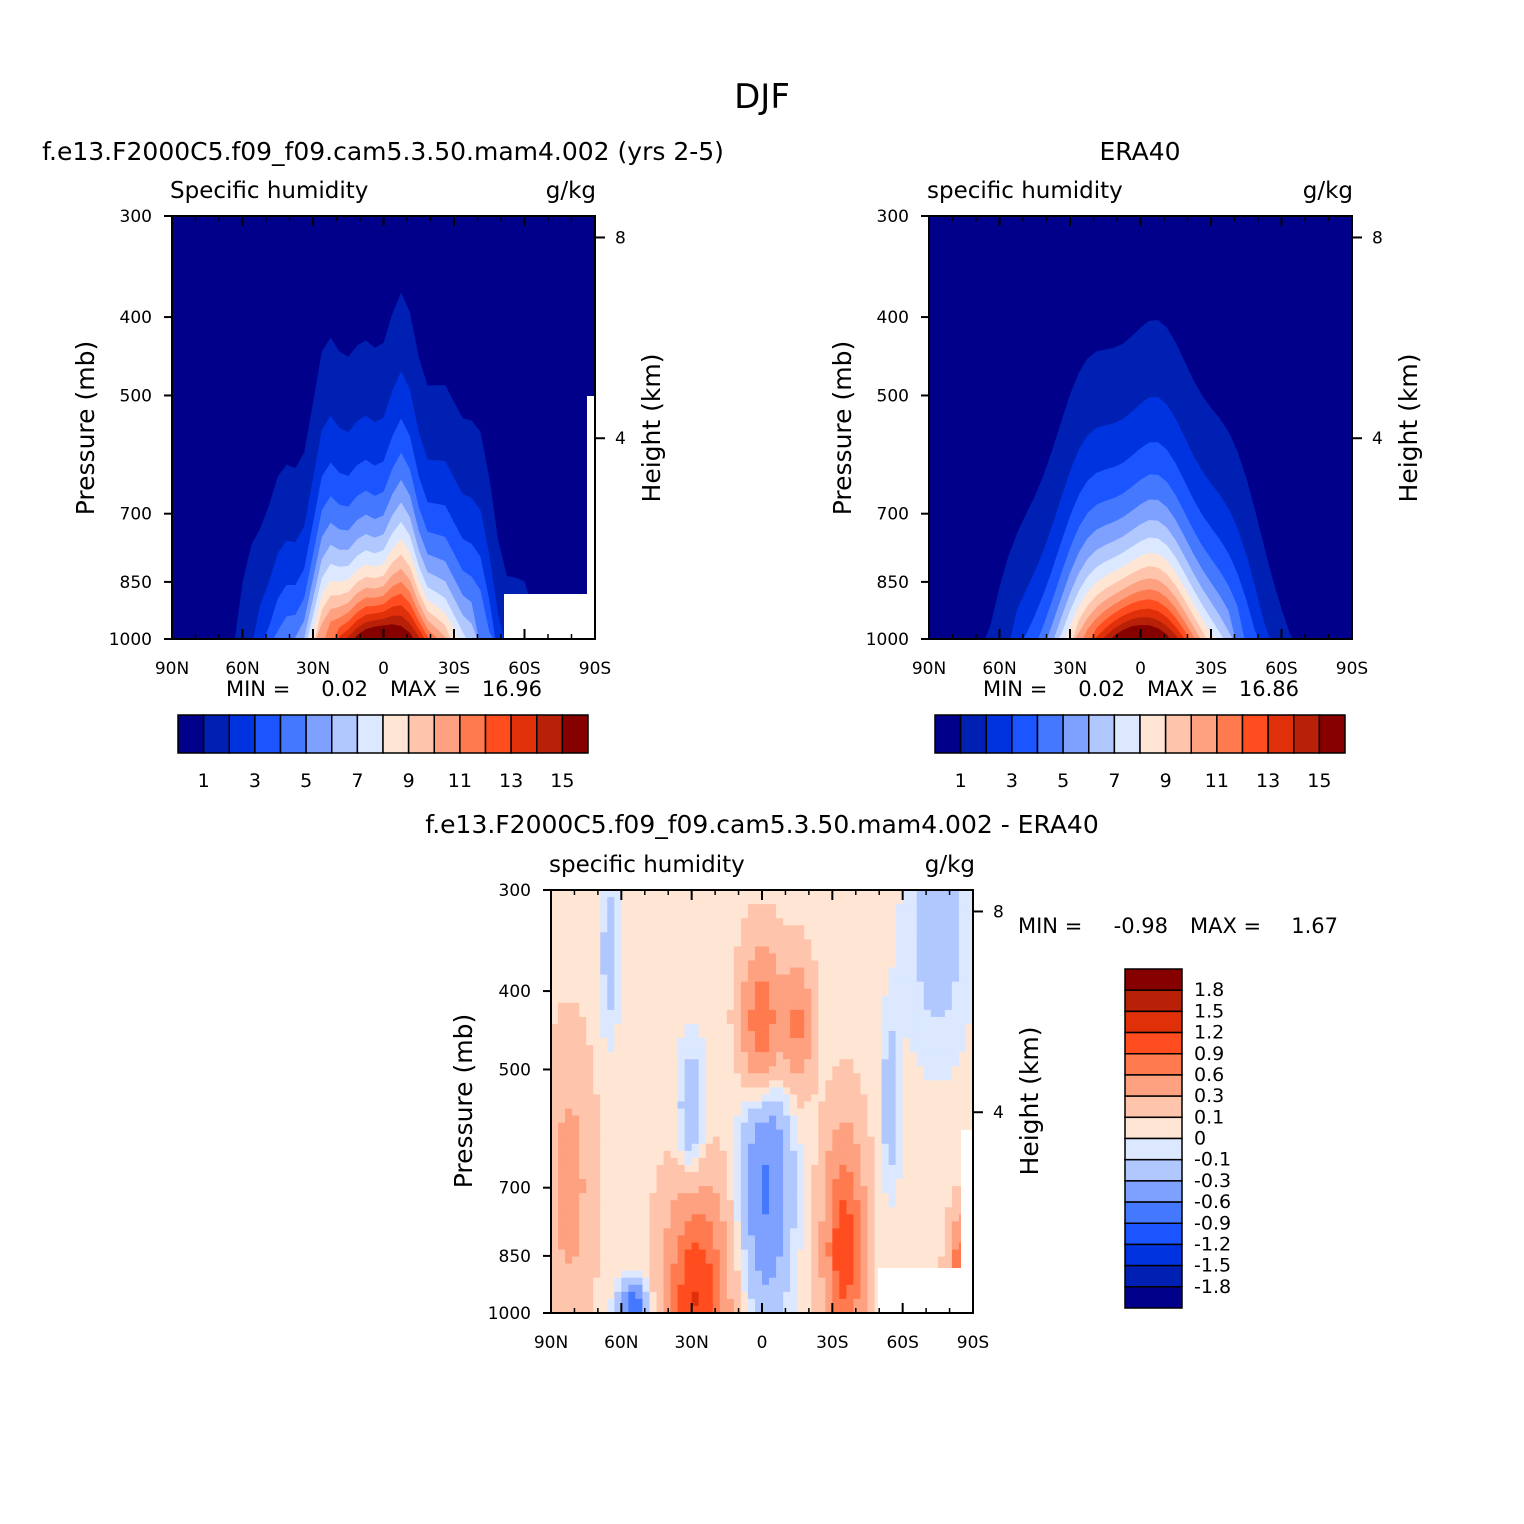 This screenshot has width=1524, height=1524. Describe the element at coordinates (1070, 669) in the screenshot. I see `x-tick-label: 30N` at that location.